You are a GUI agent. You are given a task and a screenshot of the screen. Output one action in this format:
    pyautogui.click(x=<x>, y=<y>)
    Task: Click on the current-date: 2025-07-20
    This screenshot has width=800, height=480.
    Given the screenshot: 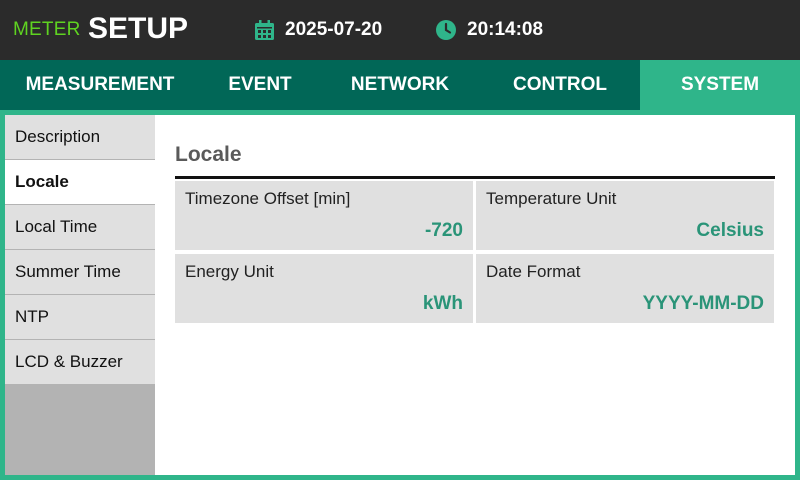 What is the action you would take?
    pyautogui.click(x=334, y=29)
    